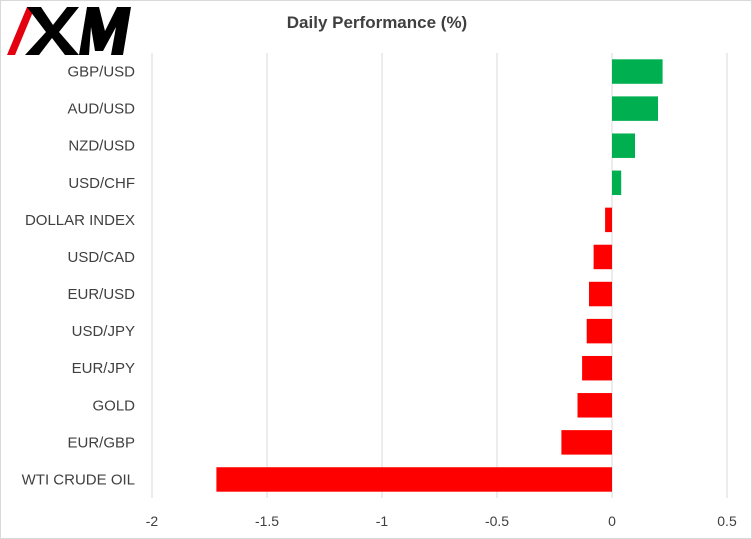 The height and width of the screenshot is (539, 752). I want to click on bar-eur-jpy, so click(597, 368).